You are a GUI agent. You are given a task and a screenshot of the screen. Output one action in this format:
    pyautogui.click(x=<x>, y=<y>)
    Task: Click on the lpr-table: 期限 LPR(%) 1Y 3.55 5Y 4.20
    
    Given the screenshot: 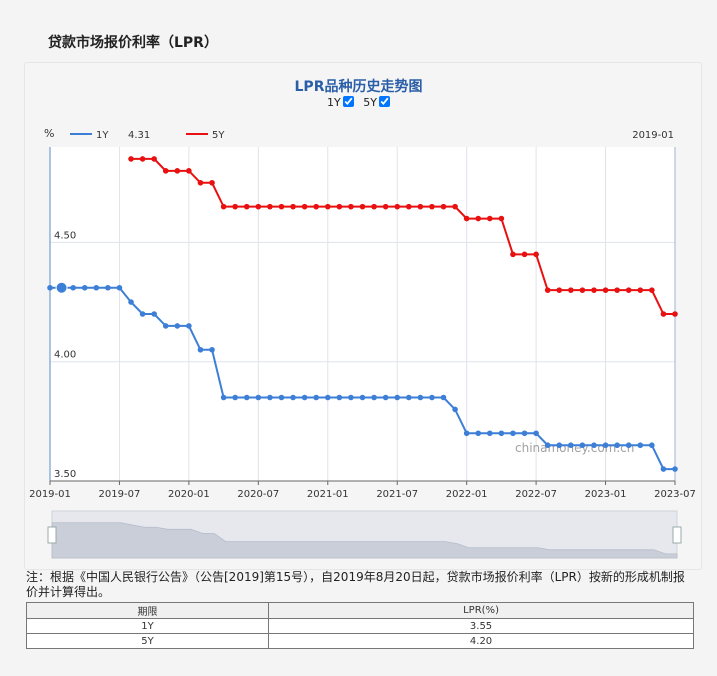 What is the action you would take?
    pyautogui.click(x=359, y=625)
    